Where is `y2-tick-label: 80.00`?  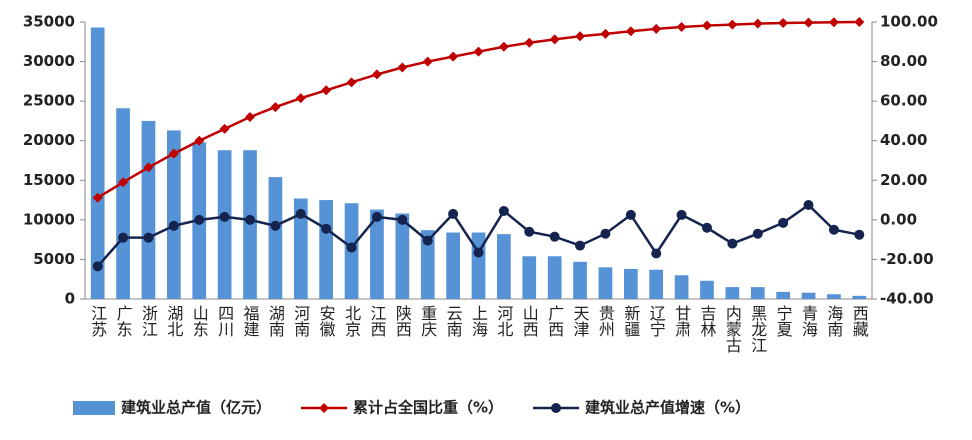
y2-tick-label: 80.00 is located at coordinates (903, 61).